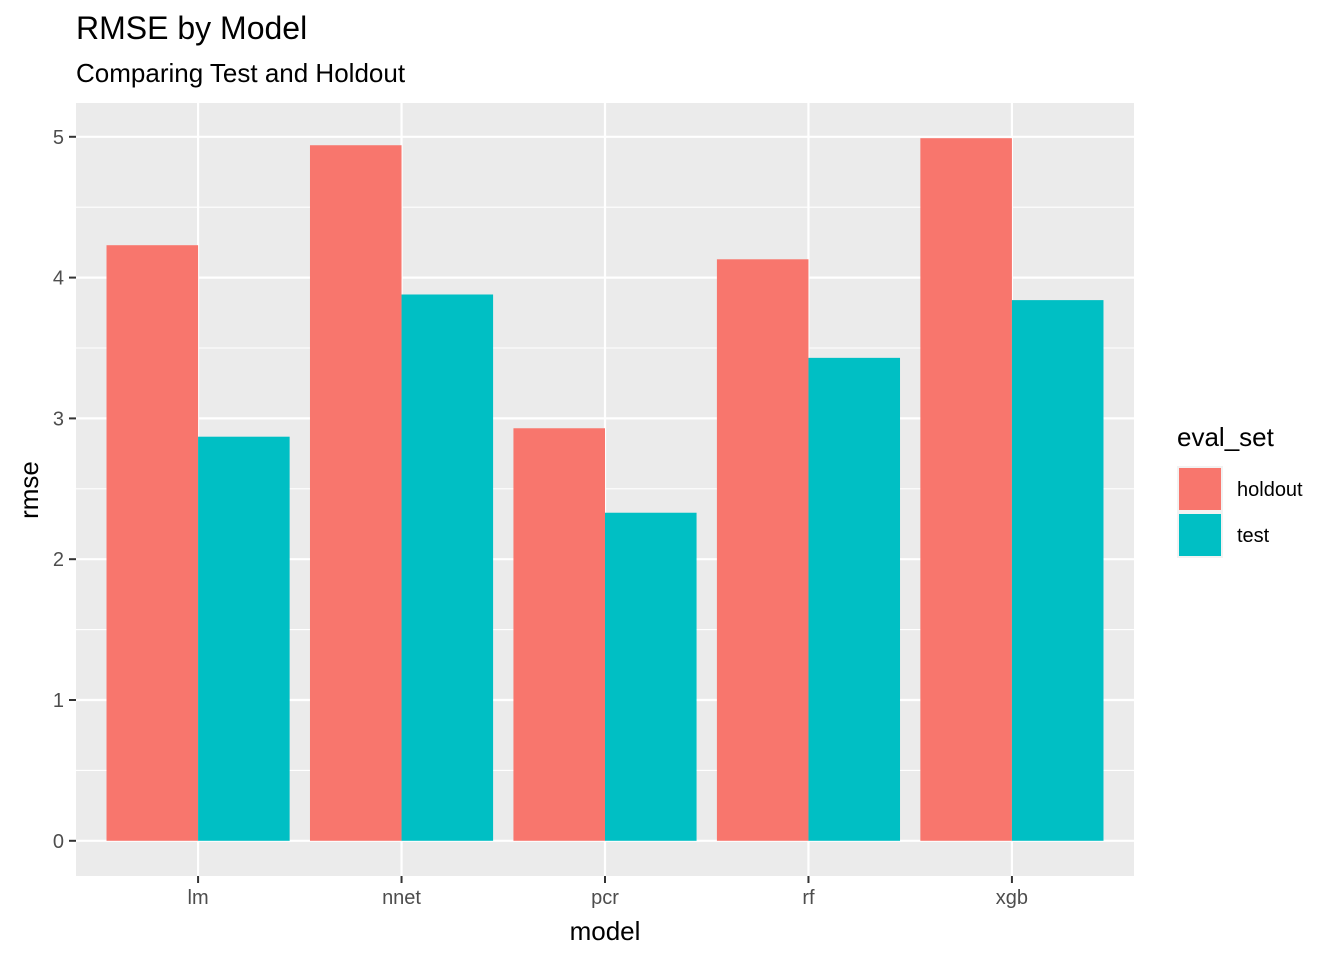 The height and width of the screenshot is (960, 1344). What do you see at coordinates (808, 898) in the screenshot?
I see `x-tick-label-rf: rf` at bounding box center [808, 898].